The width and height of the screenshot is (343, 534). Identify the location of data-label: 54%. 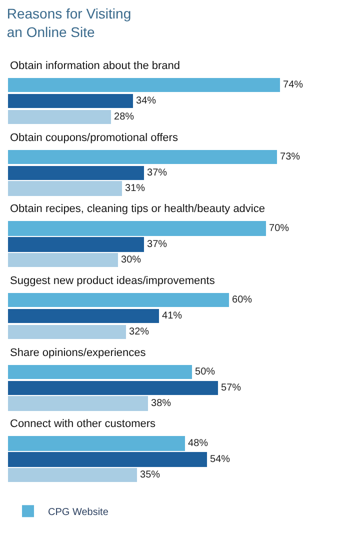
(220, 459).